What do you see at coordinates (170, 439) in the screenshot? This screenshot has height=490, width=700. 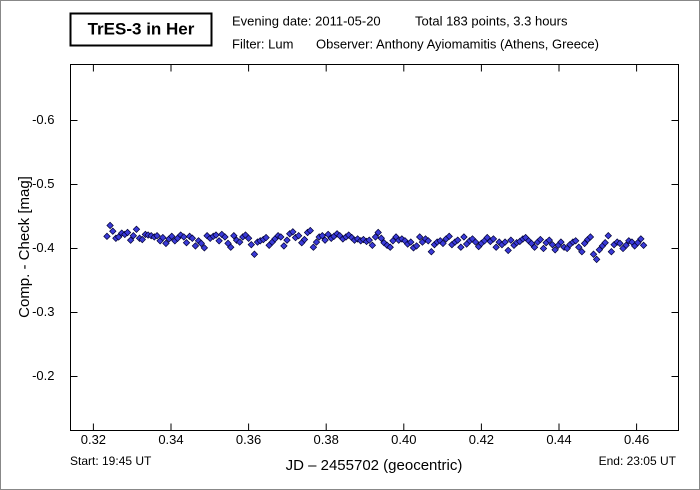 I see `x-tick-label: 0.34` at bounding box center [170, 439].